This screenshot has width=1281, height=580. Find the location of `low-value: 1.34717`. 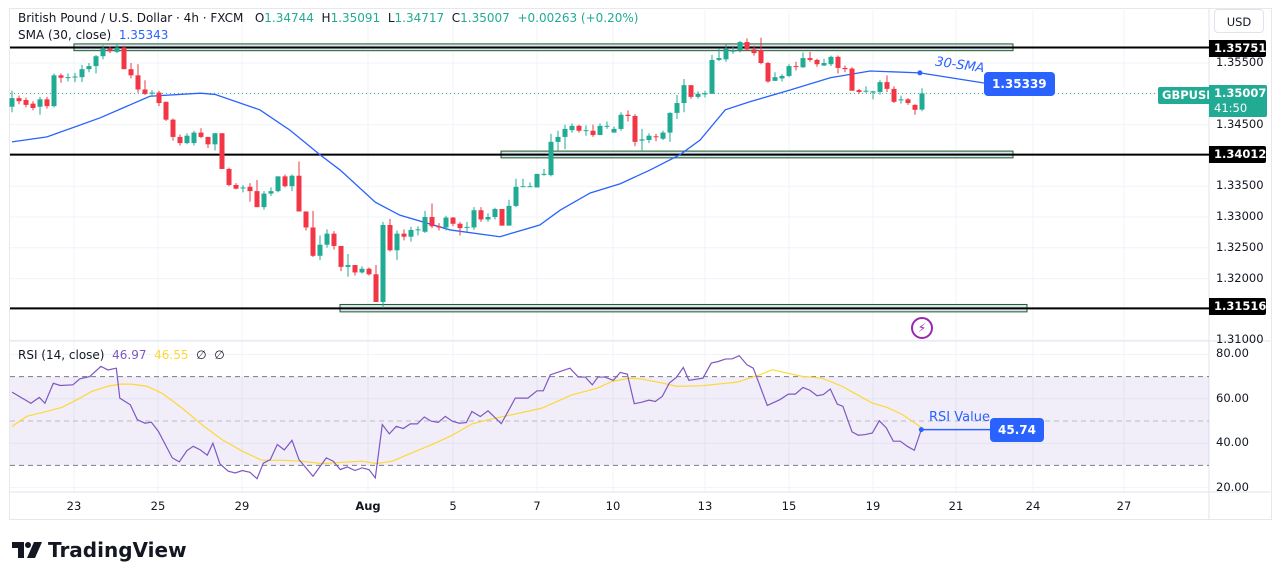

low-value: 1.34717 is located at coordinates (419, 18).